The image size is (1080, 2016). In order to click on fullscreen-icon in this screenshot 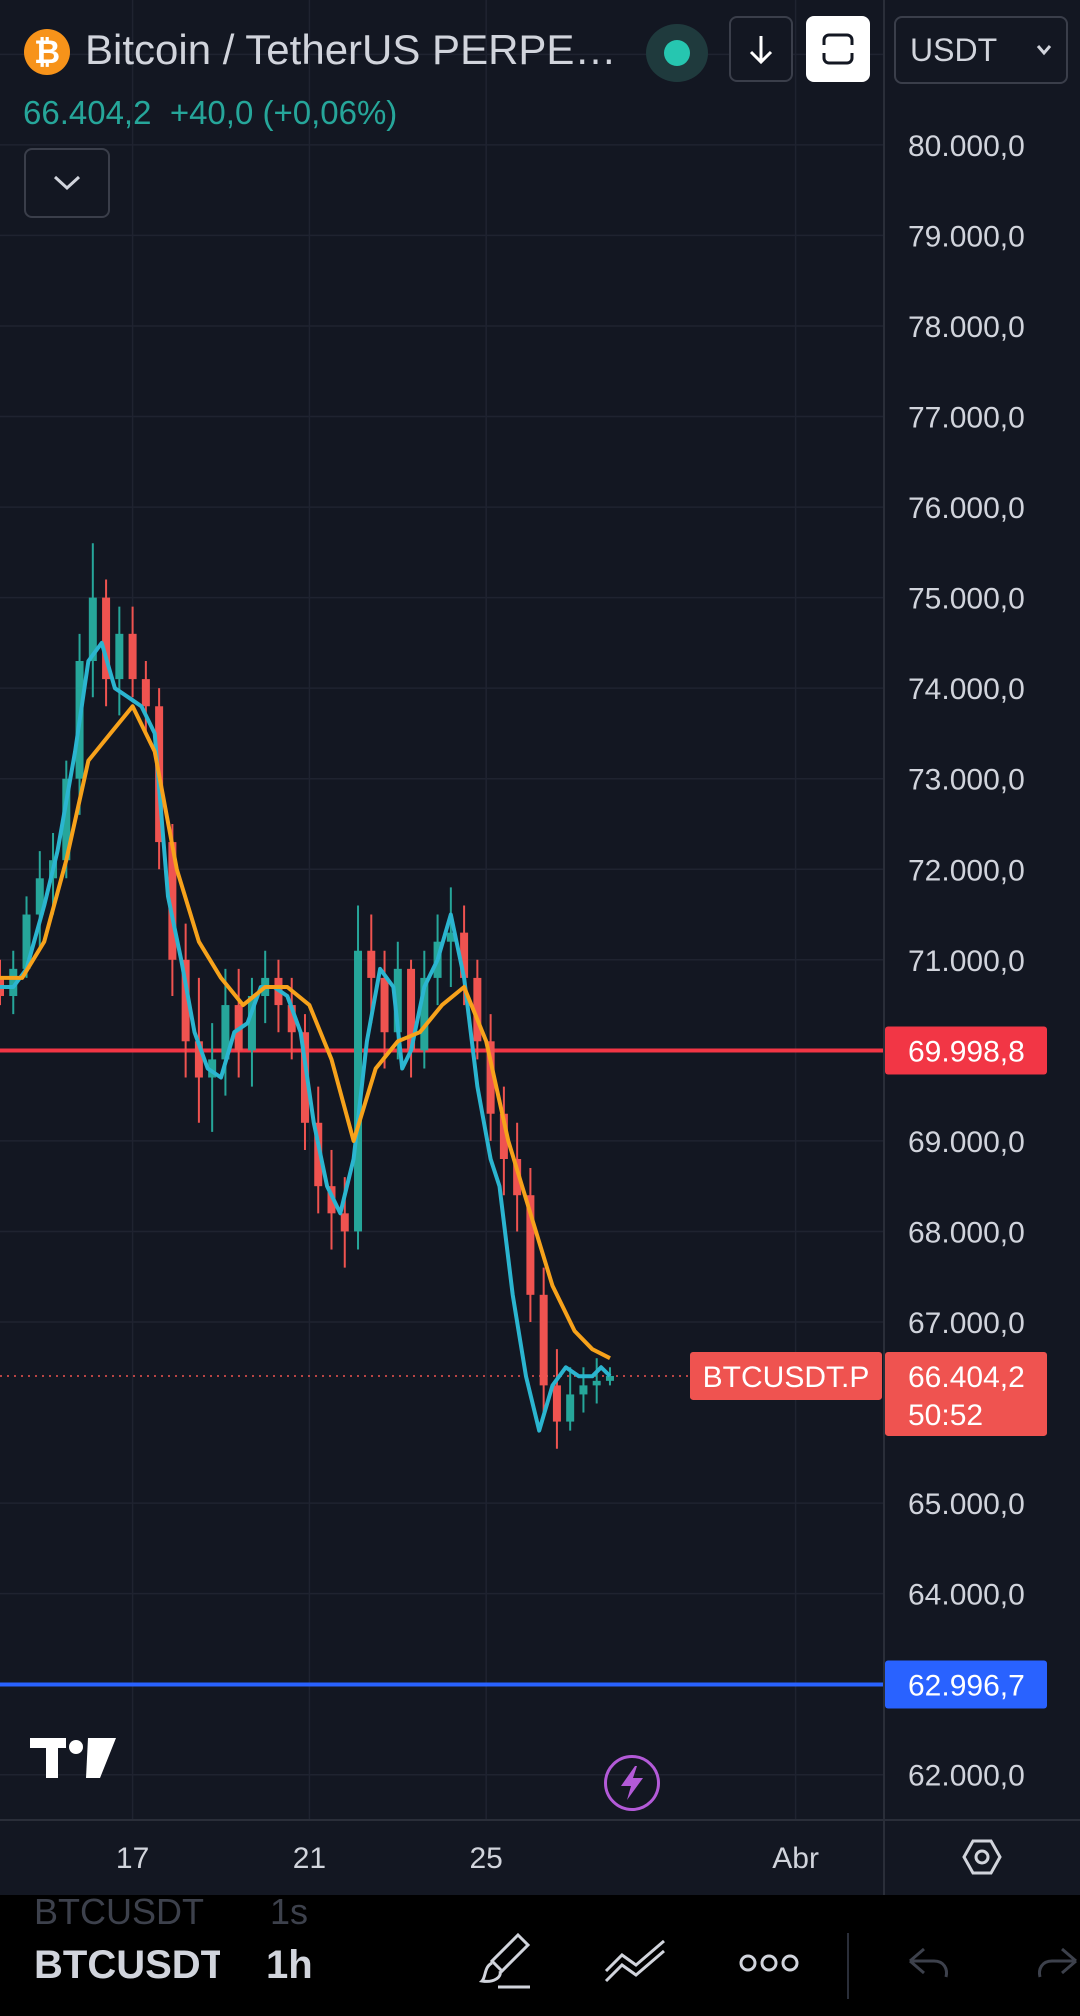, I will do `click(838, 49)`.